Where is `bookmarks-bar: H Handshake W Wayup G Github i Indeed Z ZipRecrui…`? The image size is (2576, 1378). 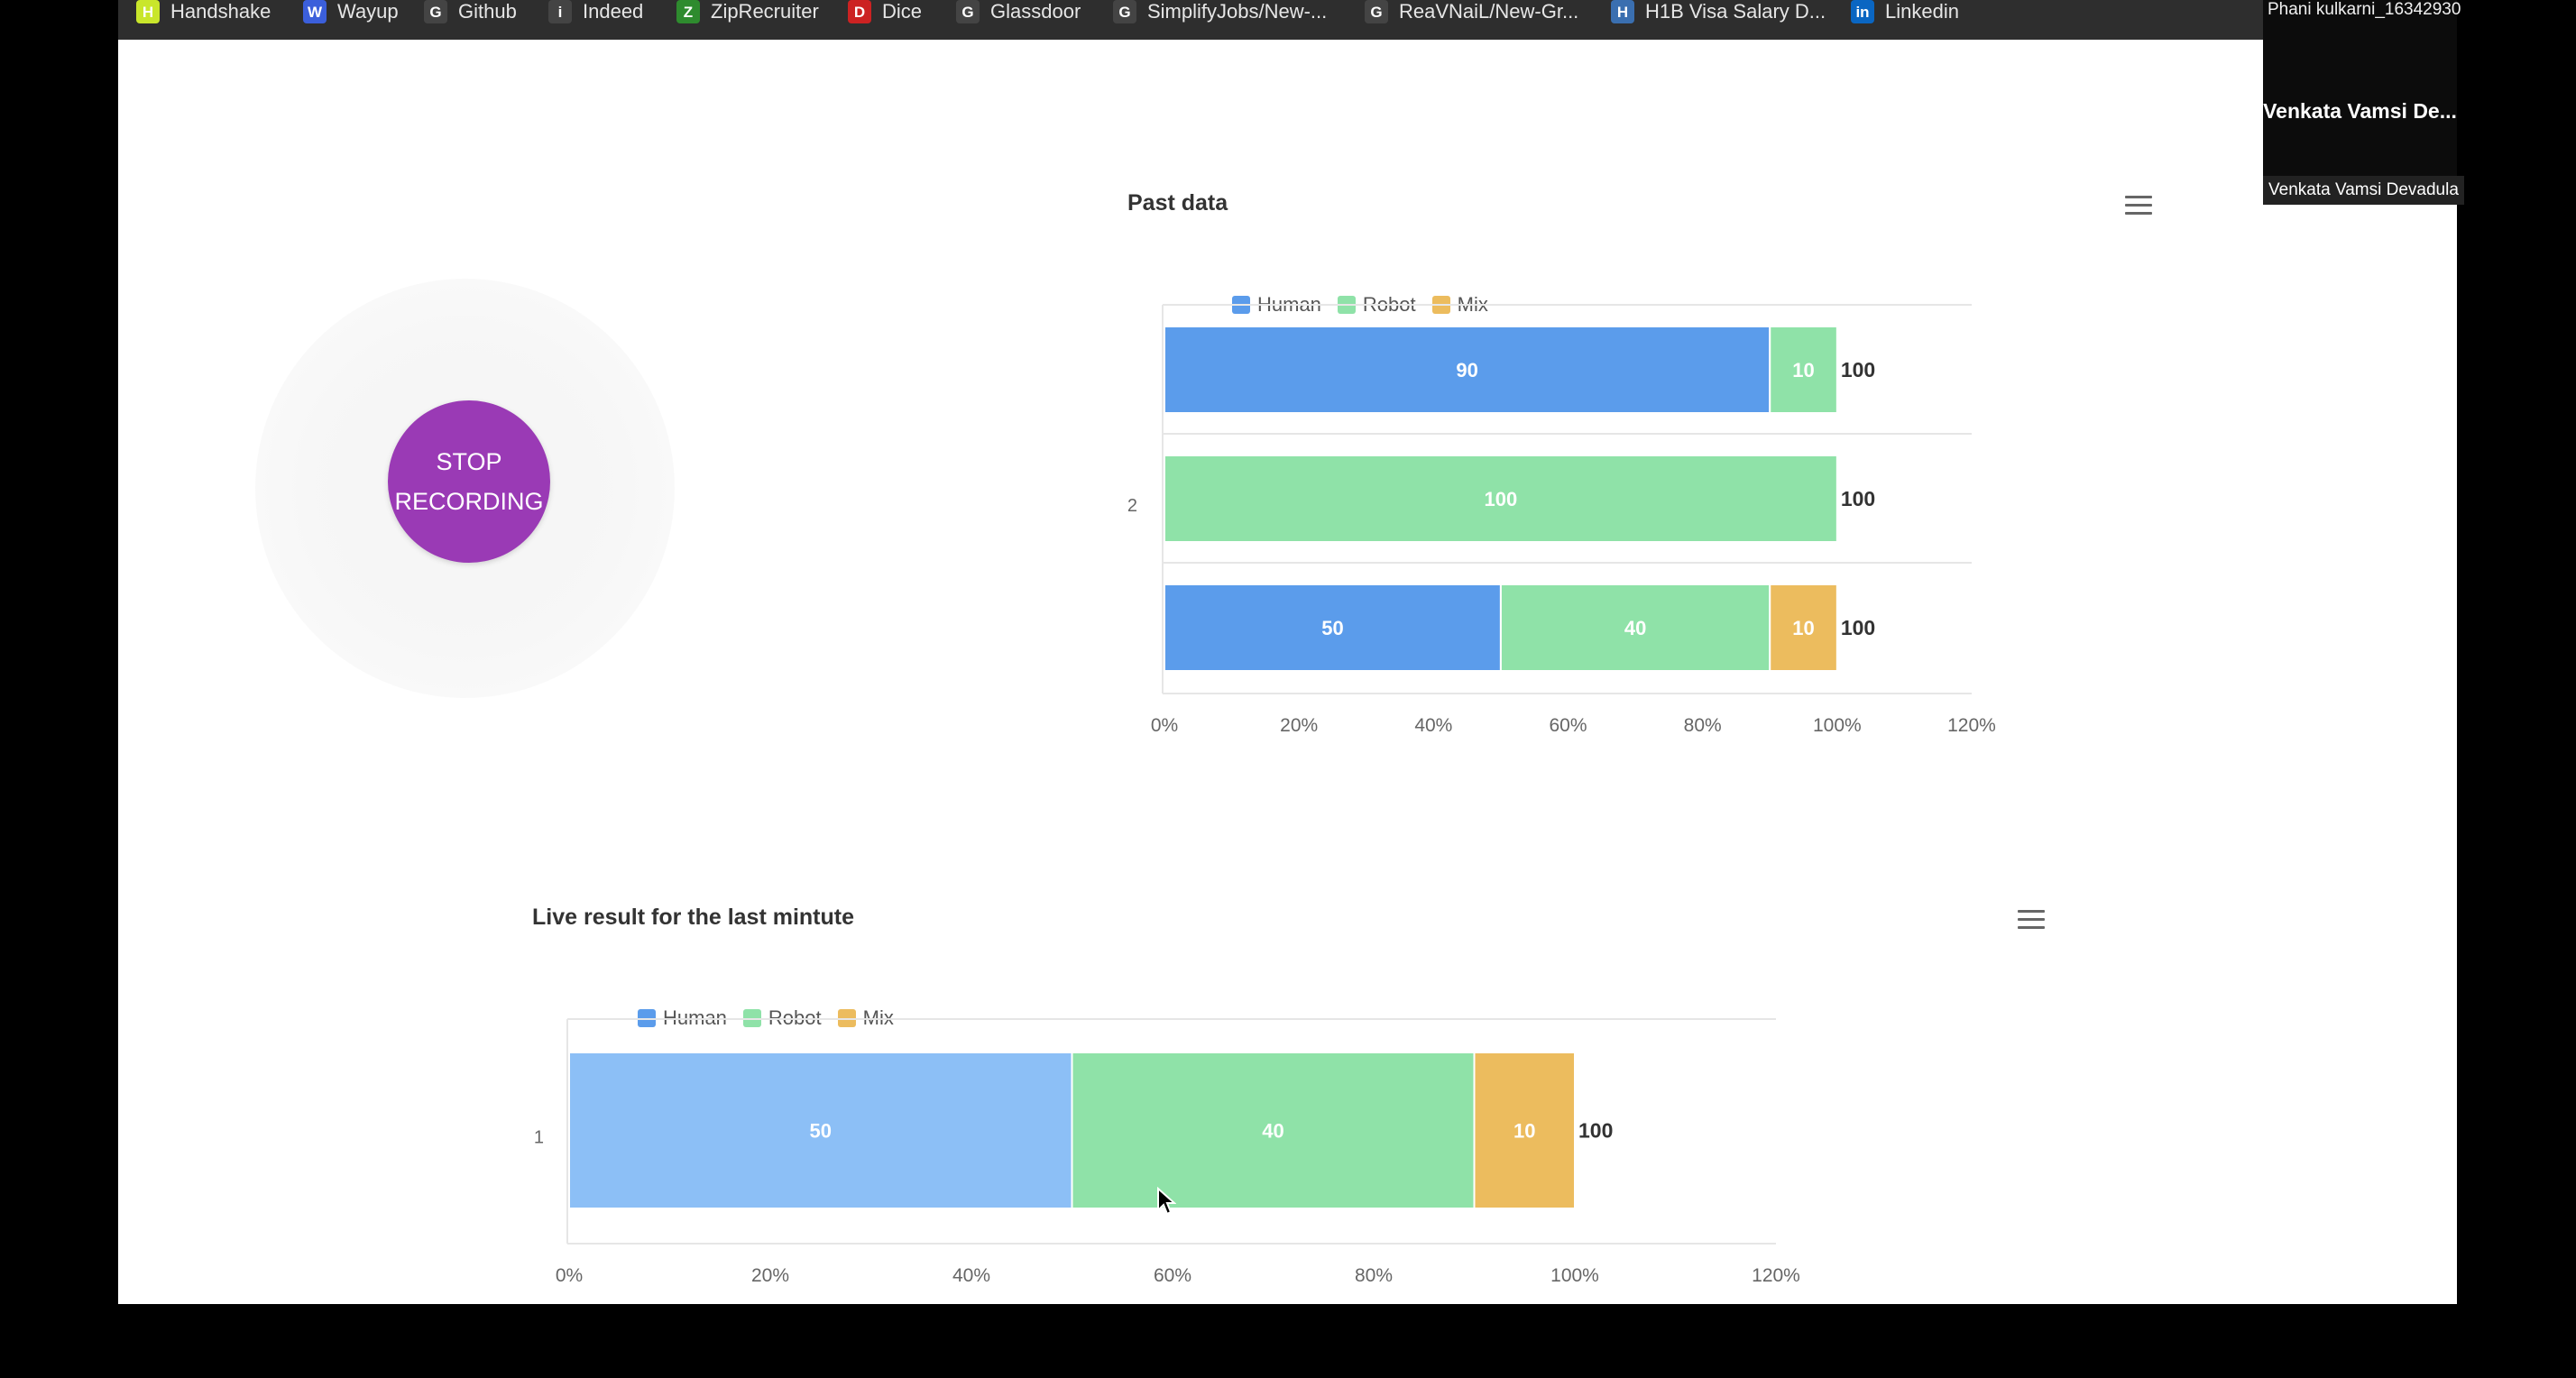 bookmarks-bar: H Handshake W Wayup G Github i Indeed Z ZipRecrui… is located at coordinates (1190, 20).